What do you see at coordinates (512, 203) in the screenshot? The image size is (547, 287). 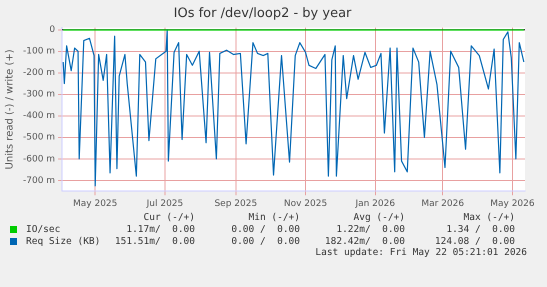 I see `x-tick-label: May 2026` at bounding box center [512, 203].